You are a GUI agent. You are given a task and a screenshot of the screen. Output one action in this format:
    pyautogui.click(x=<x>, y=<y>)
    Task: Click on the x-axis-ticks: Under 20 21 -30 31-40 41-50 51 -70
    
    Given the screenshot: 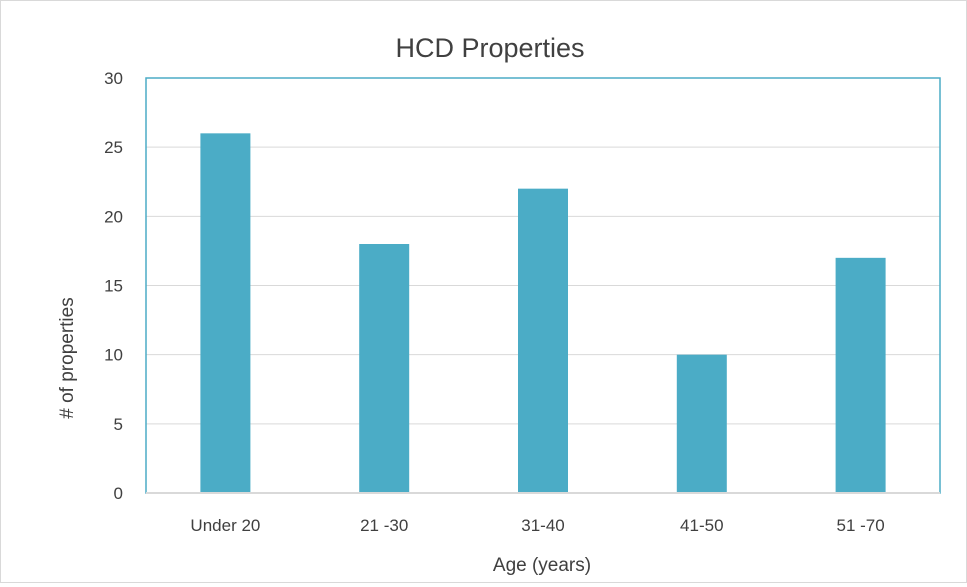 What is the action you would take?
    pyautogui.click(x=537, y=525)
    